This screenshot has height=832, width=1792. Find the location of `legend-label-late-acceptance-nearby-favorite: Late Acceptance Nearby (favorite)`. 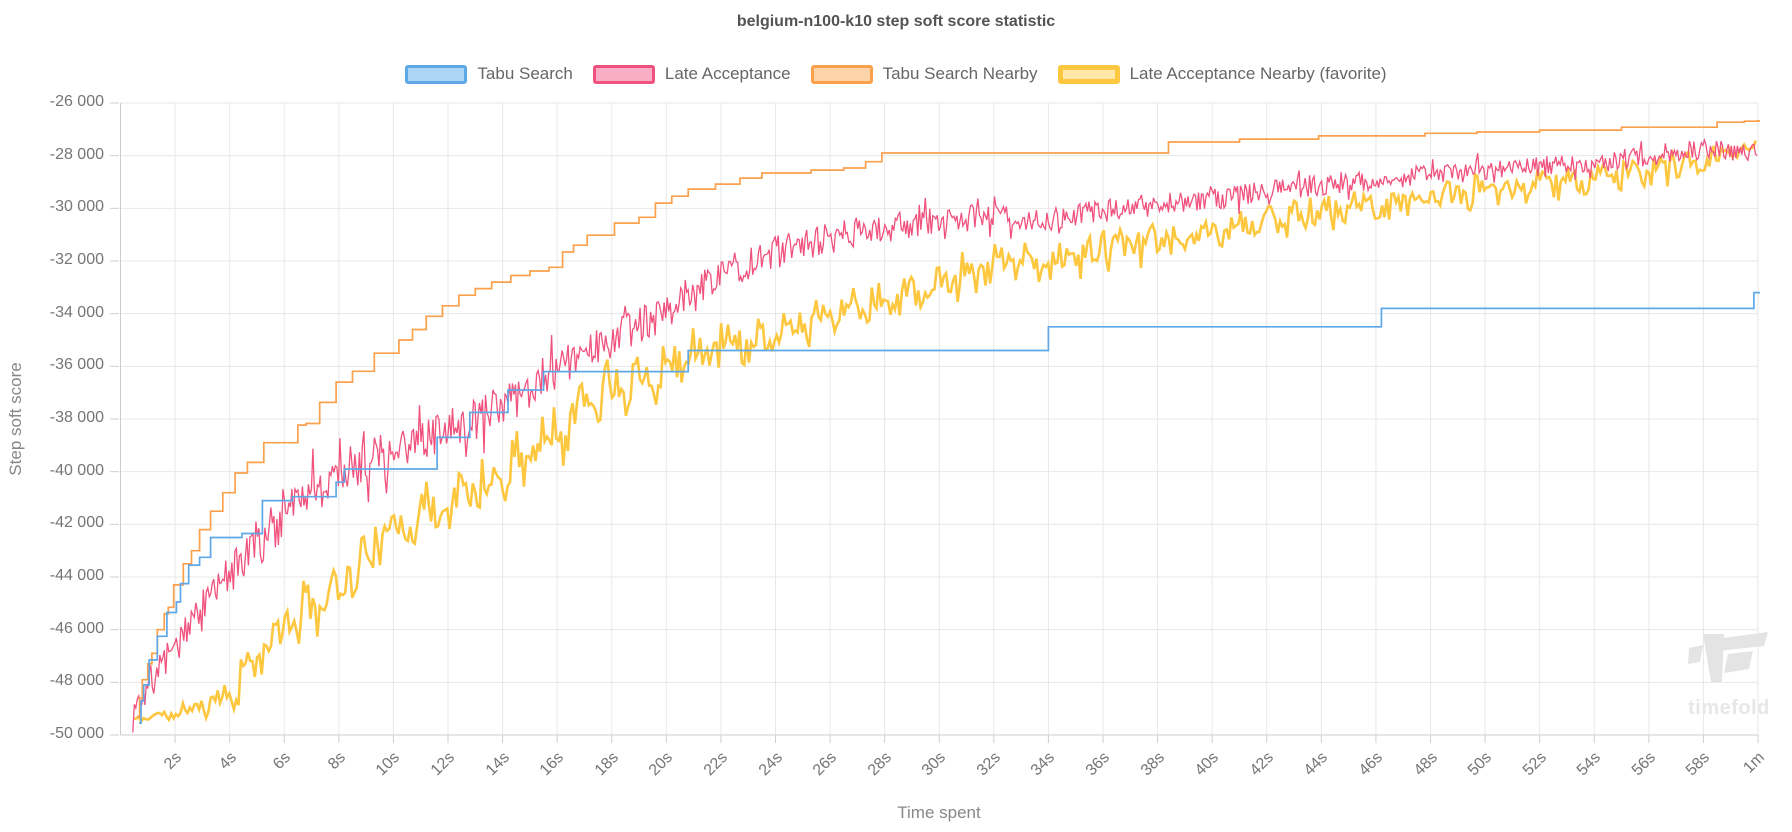

legend-label-late-acceptance-nearby-favorite: Late Acceptance Nearby (favorite) is located at coordinates (1258, 73).